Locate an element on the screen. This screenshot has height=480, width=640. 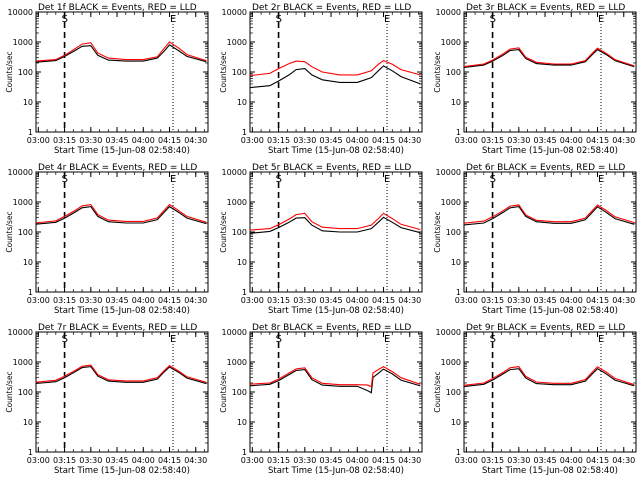
chart-title: Det 3r BLACK = Events, RED = LLD is located at coordinates (545, 8).